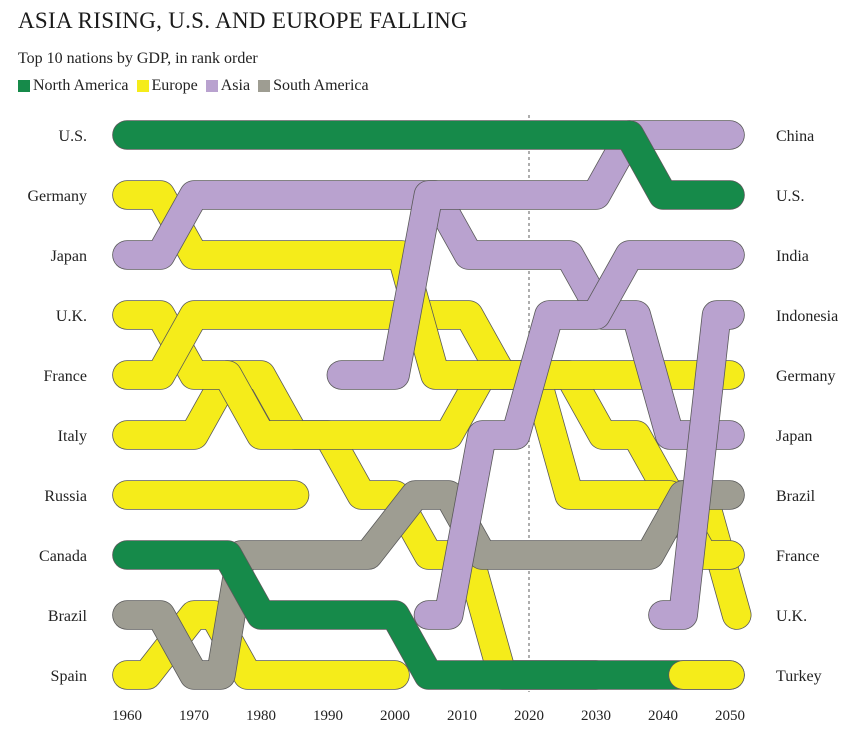 The image size is (862, 738). Describe the element at coordinates (243, 20) in the screenshot. I see `chart-title: ASIA RISING, U.S. AND EUROPE FALLING` at that location.